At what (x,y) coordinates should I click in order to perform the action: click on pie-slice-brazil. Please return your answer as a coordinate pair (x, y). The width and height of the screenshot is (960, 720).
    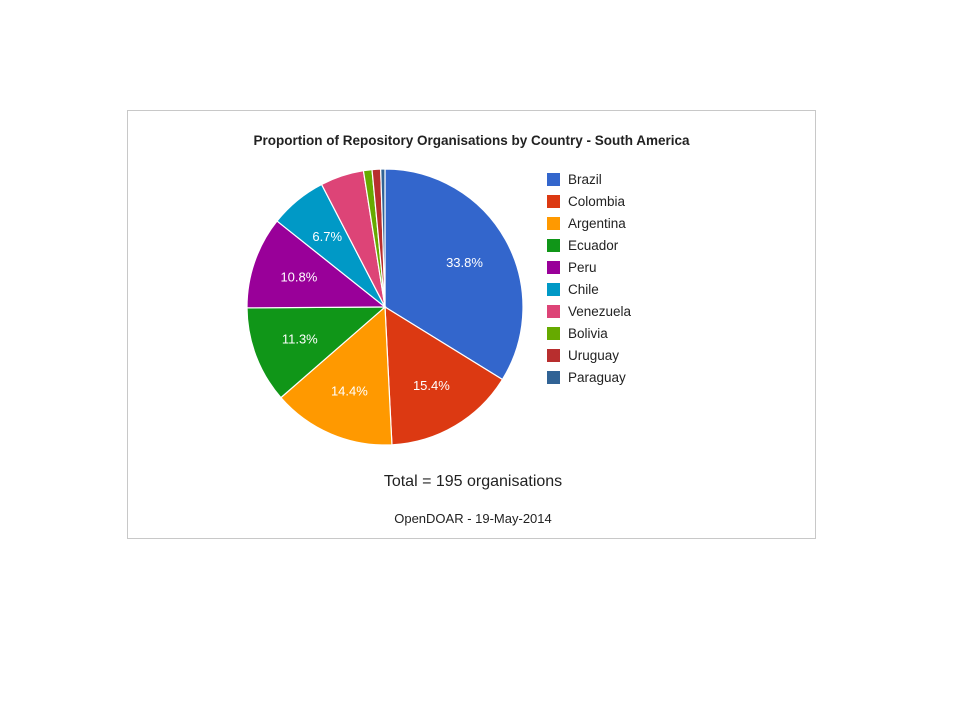
    Looking at the image, I should click on (454, 274).